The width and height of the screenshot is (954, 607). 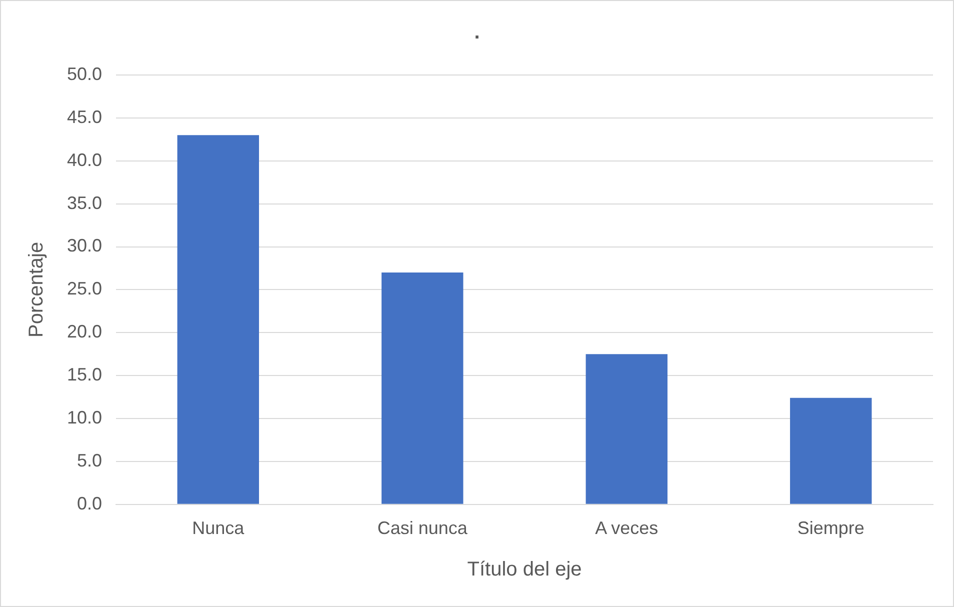 What do you see at coordinates (84, 332) in the screenshot?
I see `y-tick-label: 20.0` at bounding box center [84, 332].